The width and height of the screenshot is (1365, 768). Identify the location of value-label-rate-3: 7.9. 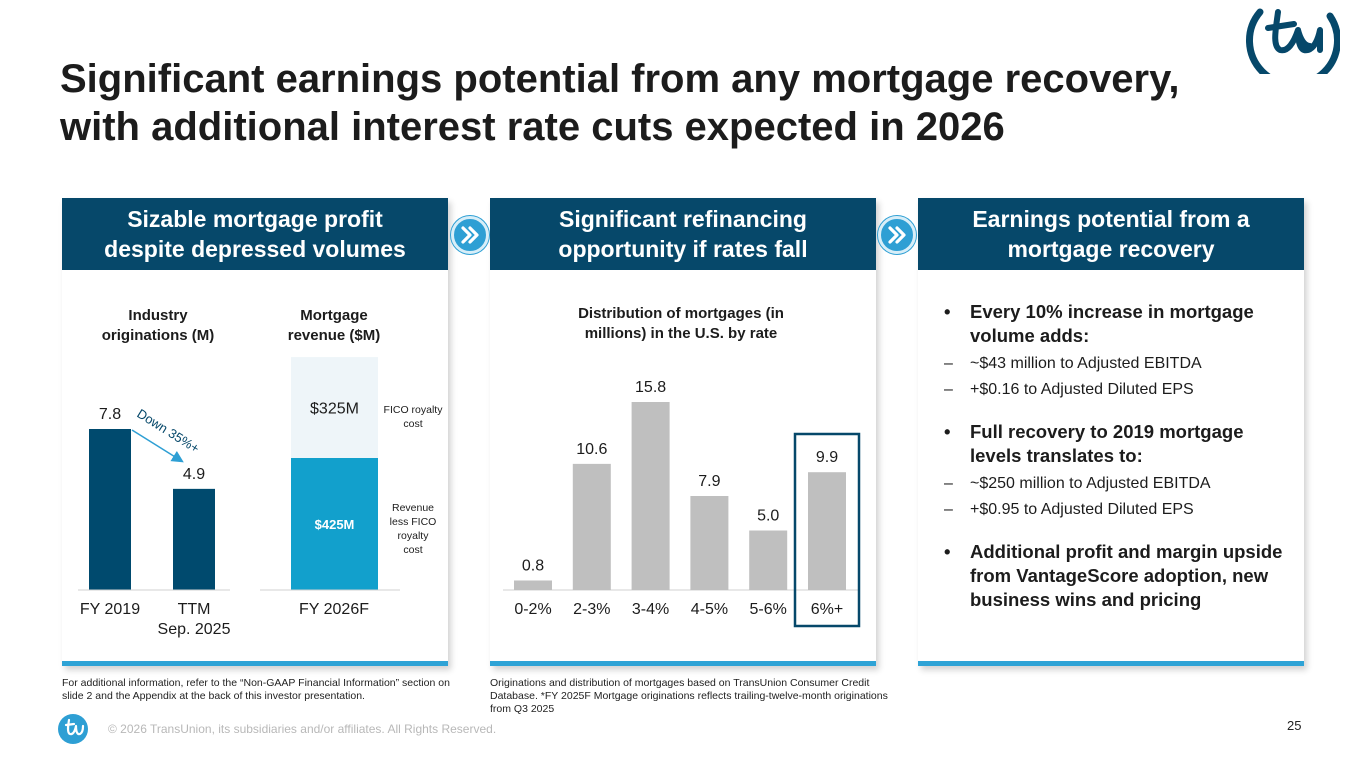
(709, 481).